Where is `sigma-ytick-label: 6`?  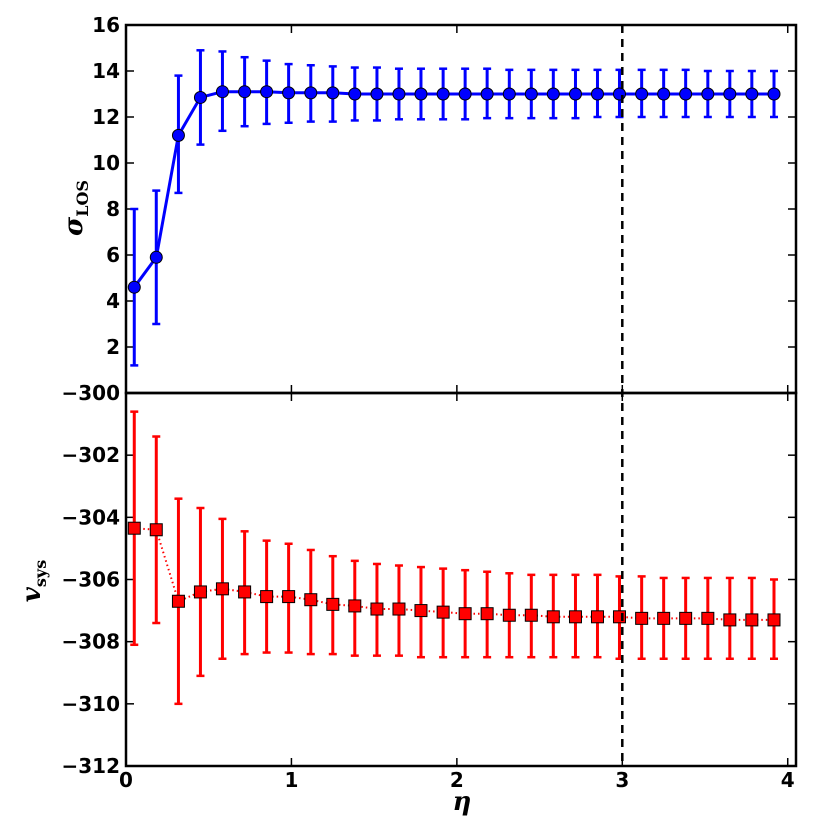
sigma-ytick-label: 6 is located at coordinates (113, 255).